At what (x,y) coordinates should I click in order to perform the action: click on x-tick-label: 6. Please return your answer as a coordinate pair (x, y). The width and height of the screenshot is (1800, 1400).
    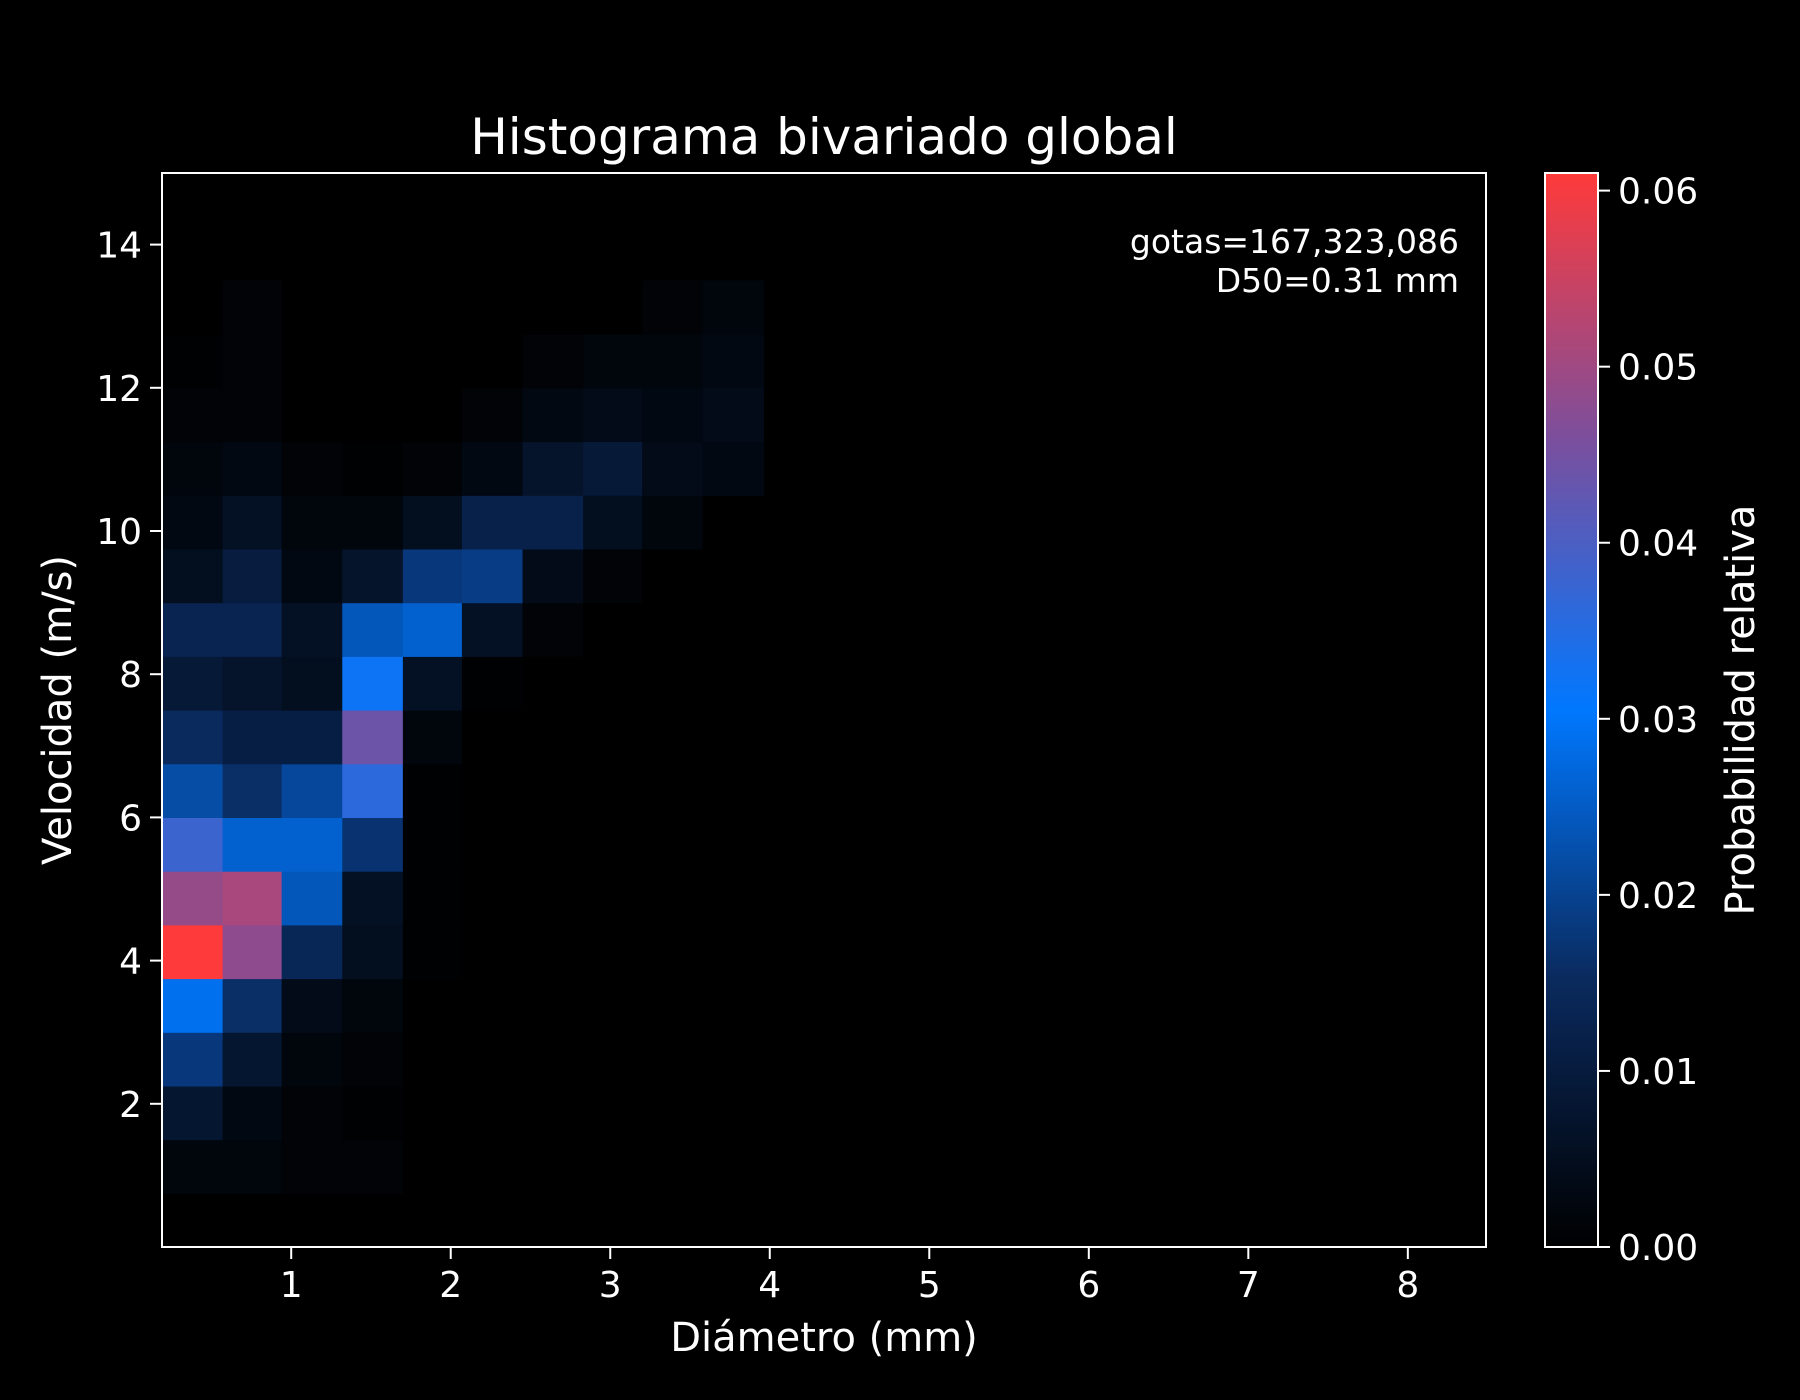
    Looking at the image, I should click on (1088, 1285).